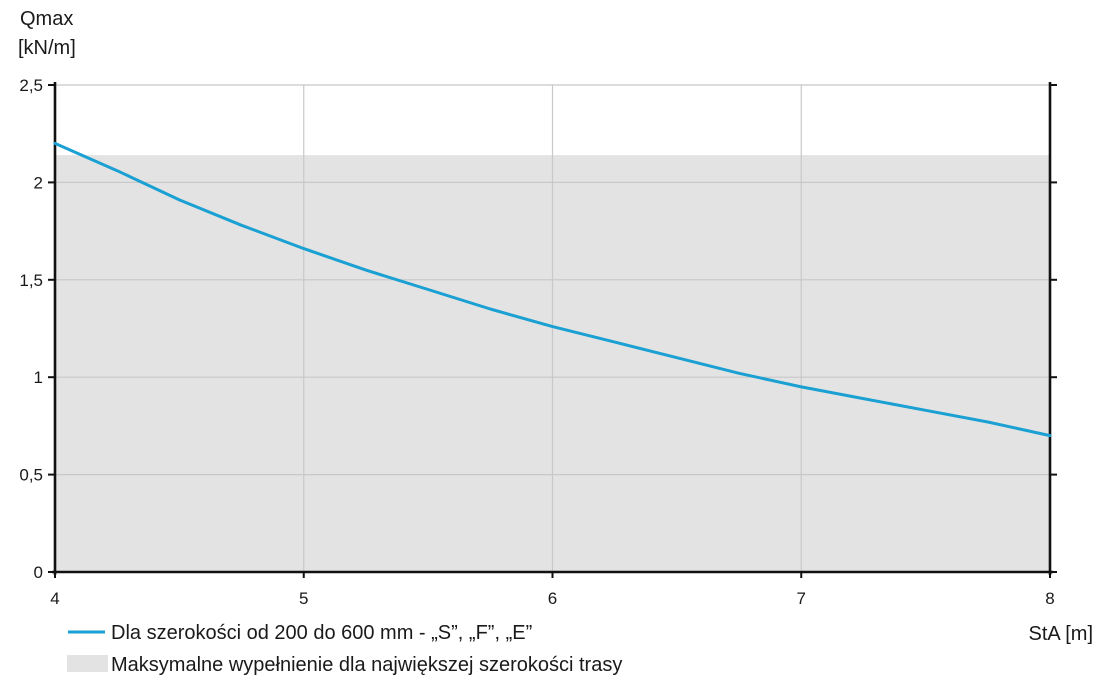 The width and height of the screenshot is (1100, 693). Describe the element at coordinates (1061, 634) in the screenshot. I see `x-axis-title: StA [m]` at that location.